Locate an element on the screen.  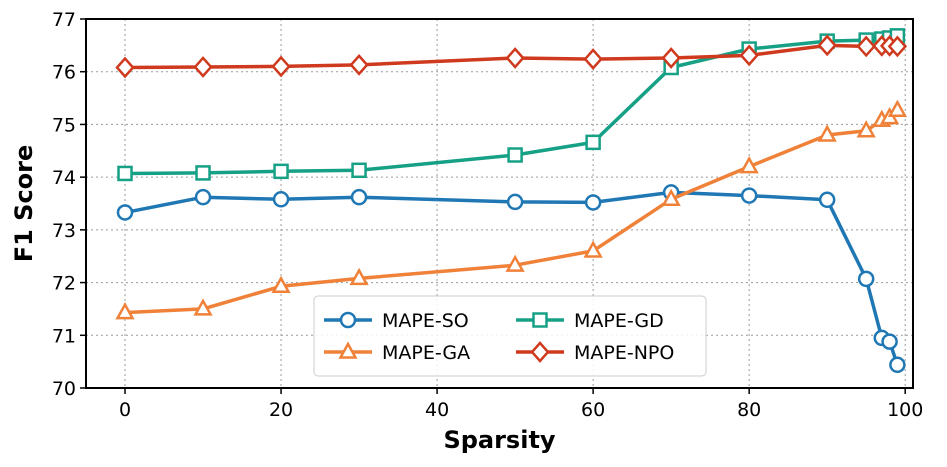
x-tick-label: 80 is located at coordinates (749, 410).